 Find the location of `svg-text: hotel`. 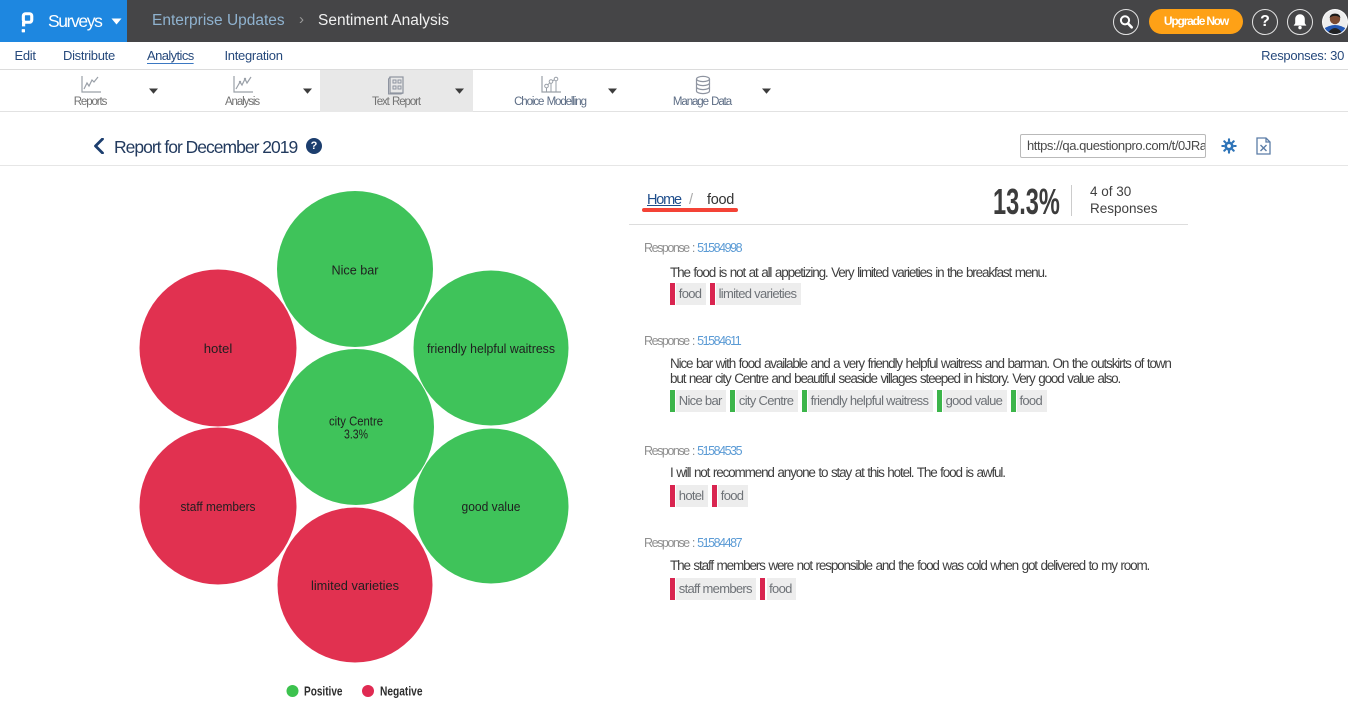

svg-text: hotel is located at coordinates (218, 348).